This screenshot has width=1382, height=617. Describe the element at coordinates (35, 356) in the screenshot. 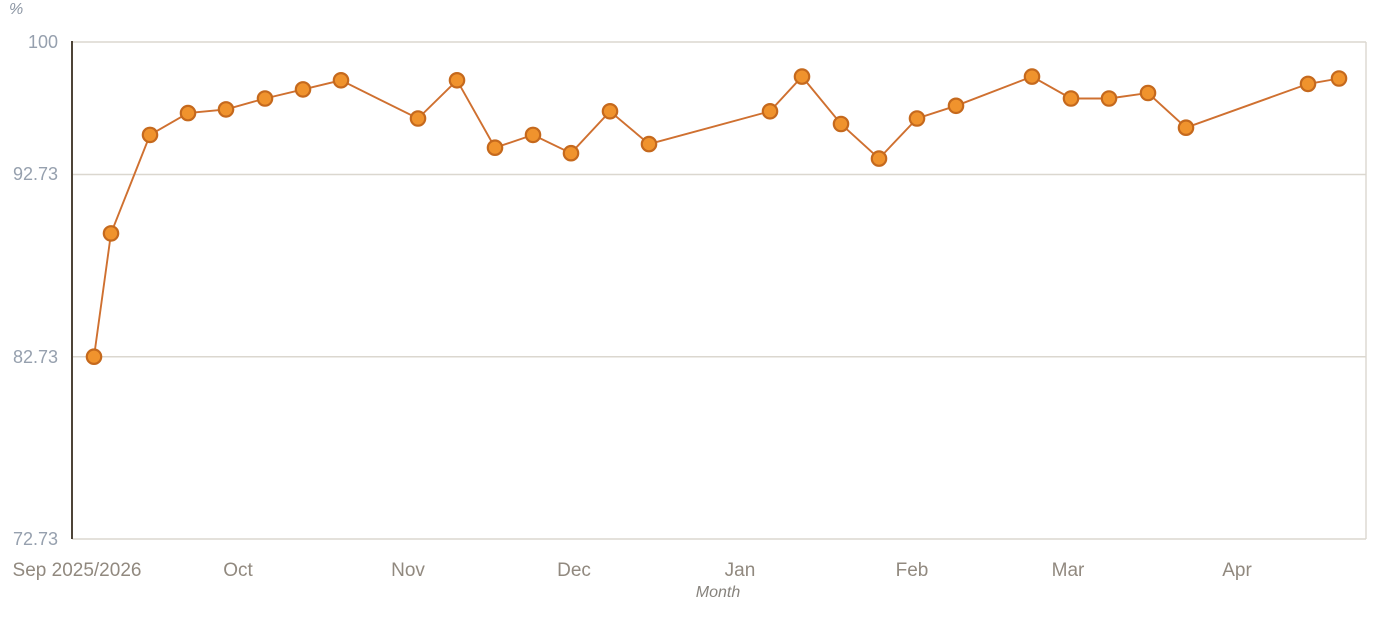

I see `y-axis-tick-label: 82.73` at that location.